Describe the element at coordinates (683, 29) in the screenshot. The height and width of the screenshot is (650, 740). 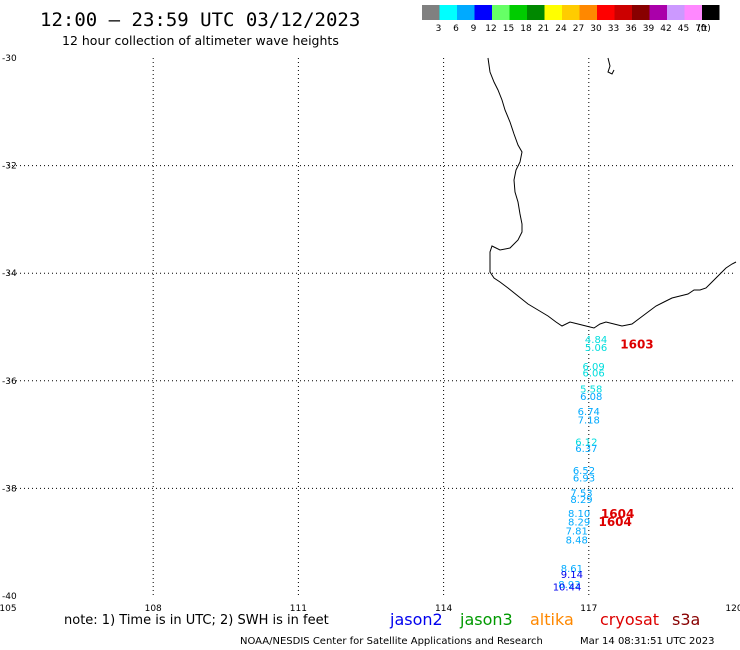
I see `legend-label: 45` at that location.